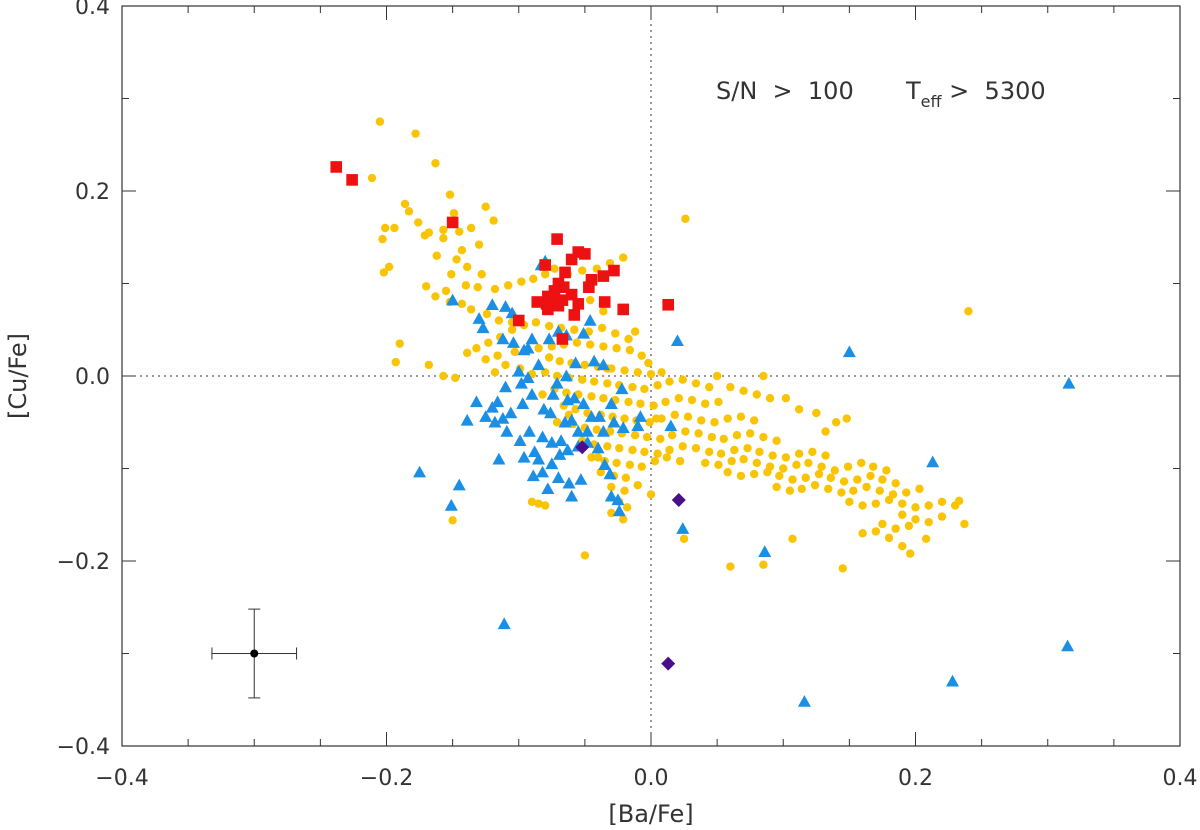 The image size is (1200, 830). Describe the element at coordinates (83, 562) in the screenshot. I see `y-tick-label: −0.2` at that location.